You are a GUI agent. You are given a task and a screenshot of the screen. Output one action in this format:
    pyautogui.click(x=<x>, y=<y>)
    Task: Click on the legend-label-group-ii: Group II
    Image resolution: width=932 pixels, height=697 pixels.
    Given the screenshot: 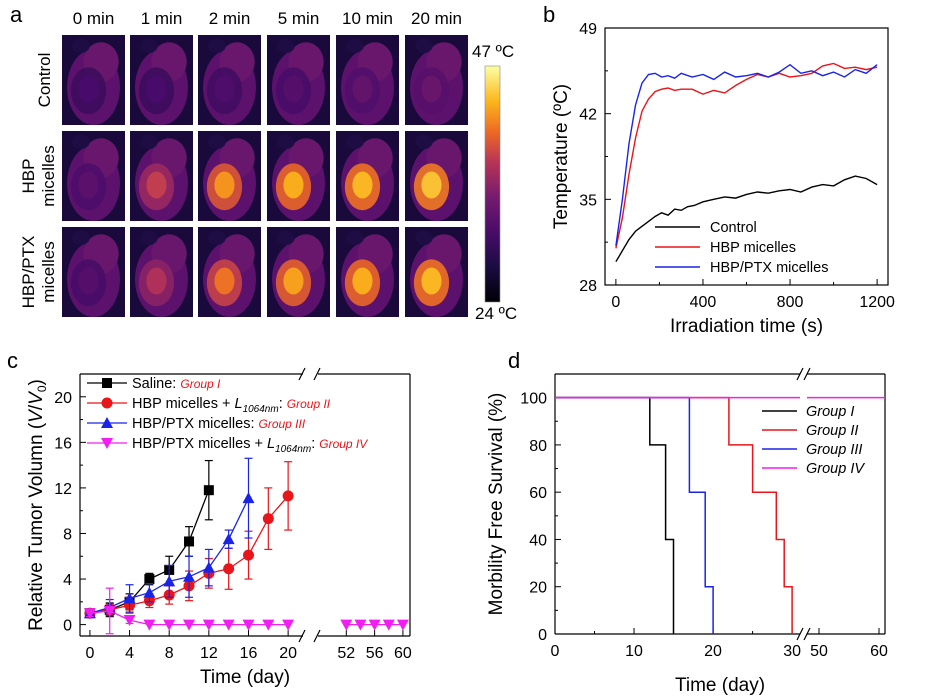 What is the action you would take?
    pyautogui.click(x=832, y=431)
    